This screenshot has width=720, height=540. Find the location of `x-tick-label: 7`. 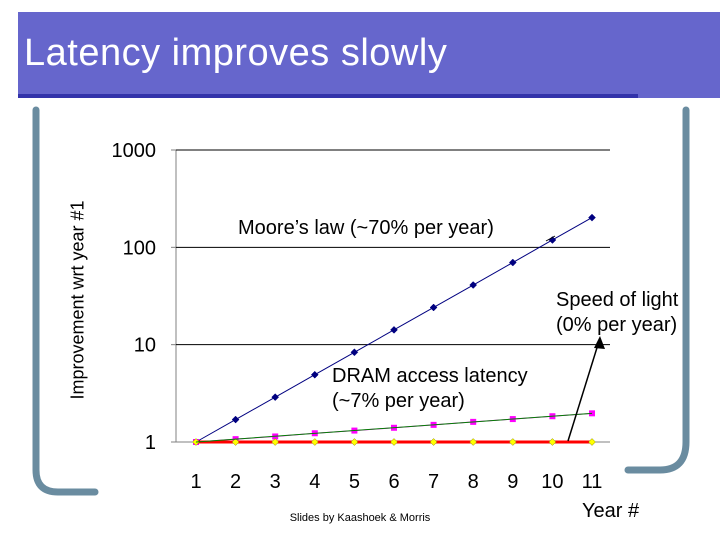

x-tick-label: 7 is located at coordinates (433, 482).